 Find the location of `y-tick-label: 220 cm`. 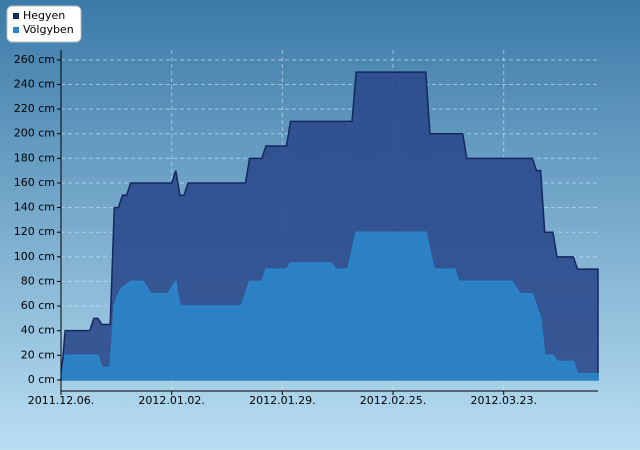

y-tick-label: 220 cm is located at coordinates (34, 108).